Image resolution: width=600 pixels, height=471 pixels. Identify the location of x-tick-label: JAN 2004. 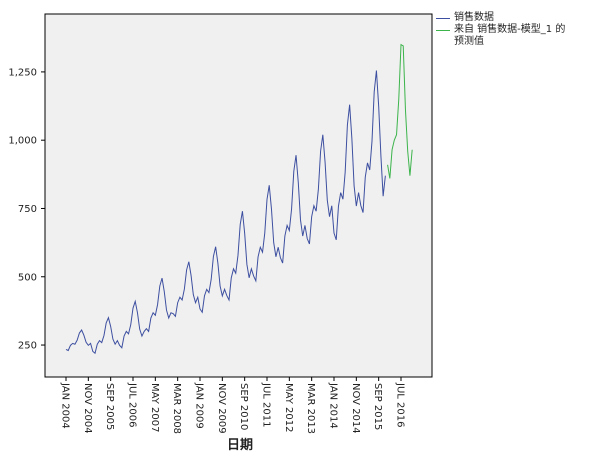
(65, 405).